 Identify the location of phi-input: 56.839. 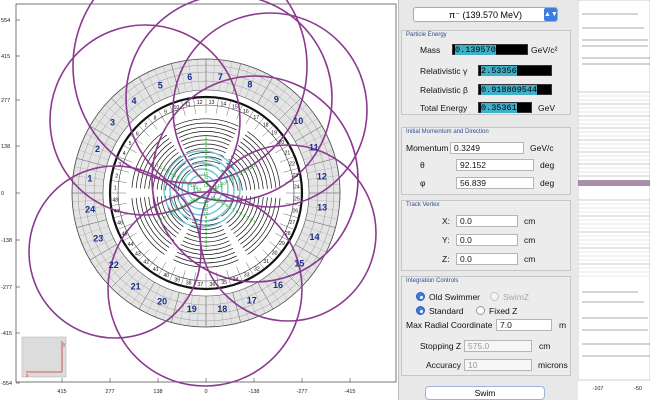
(495, 183).